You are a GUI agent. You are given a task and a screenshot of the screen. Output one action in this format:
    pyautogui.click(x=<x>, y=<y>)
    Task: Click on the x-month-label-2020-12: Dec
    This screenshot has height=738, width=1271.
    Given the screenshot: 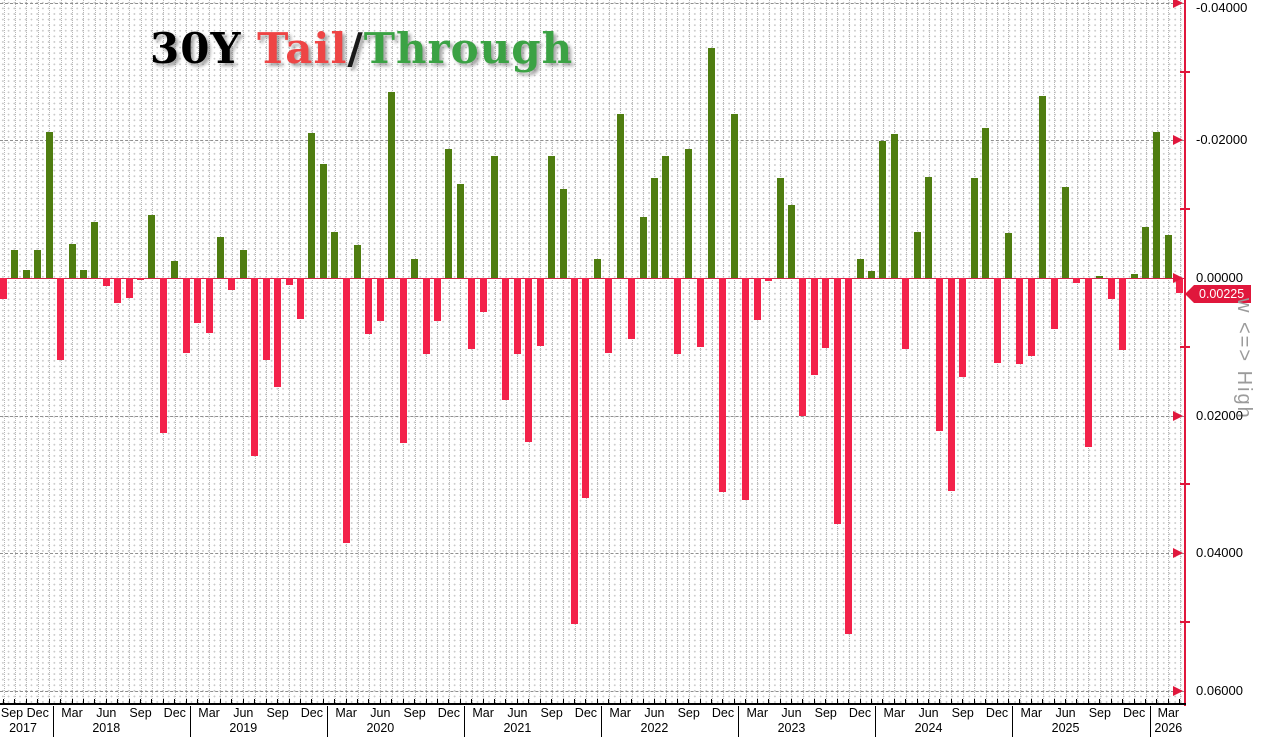 What is the action you would take?
    pyautogui.click(x=448, y=713)
    